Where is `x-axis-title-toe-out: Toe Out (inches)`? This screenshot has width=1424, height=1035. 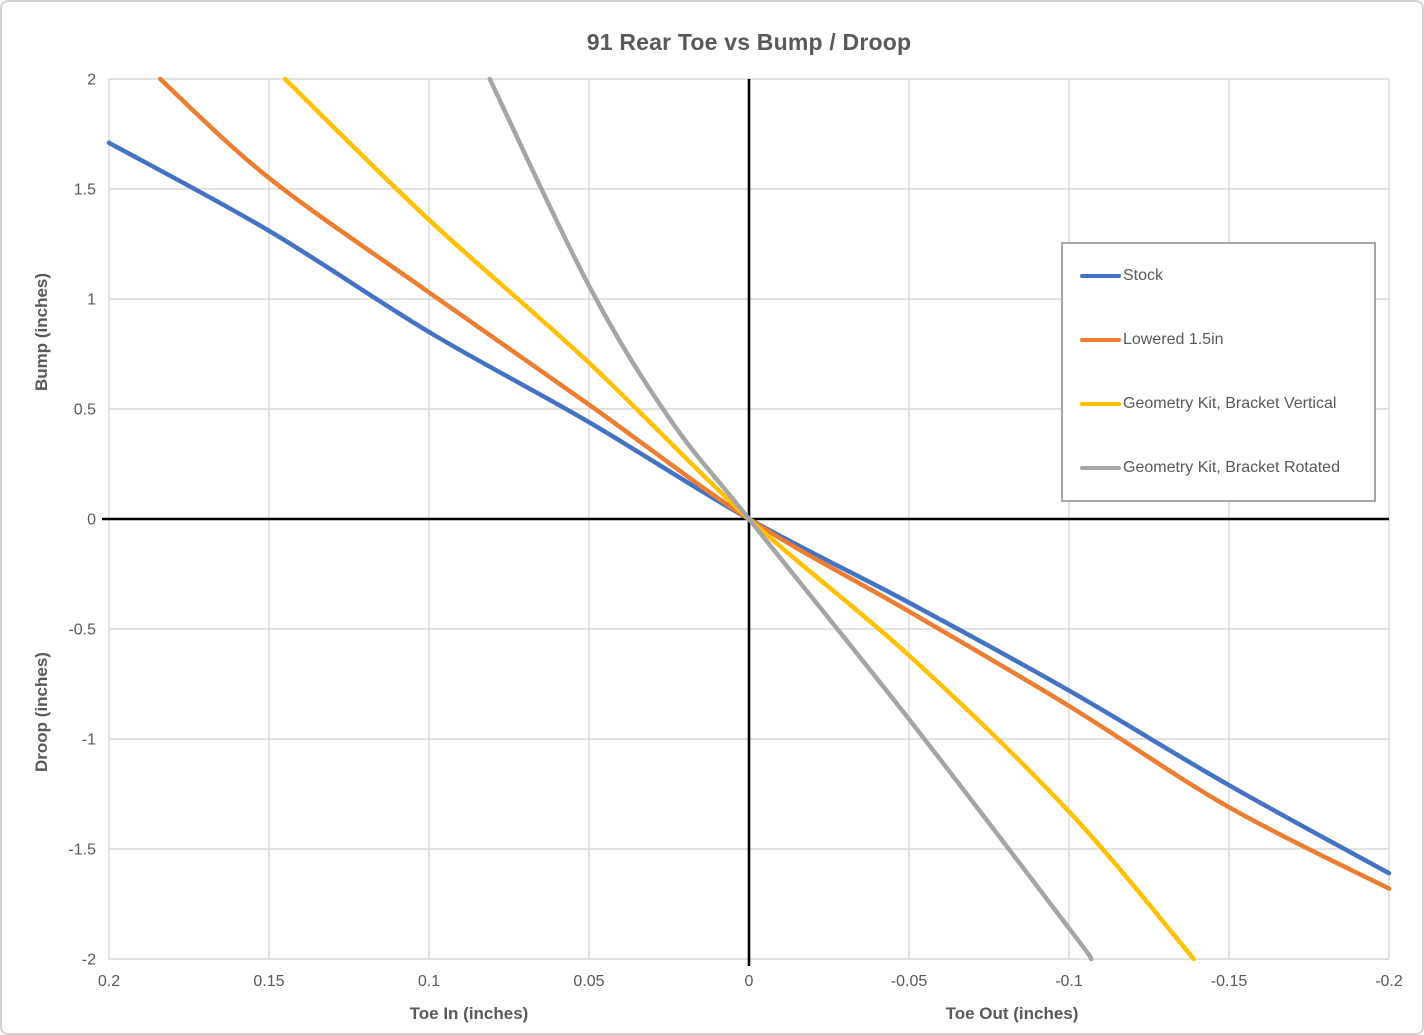
x-axis-title-toe-out: Toe Out (inches) is located at coordinates (1012, 1013).